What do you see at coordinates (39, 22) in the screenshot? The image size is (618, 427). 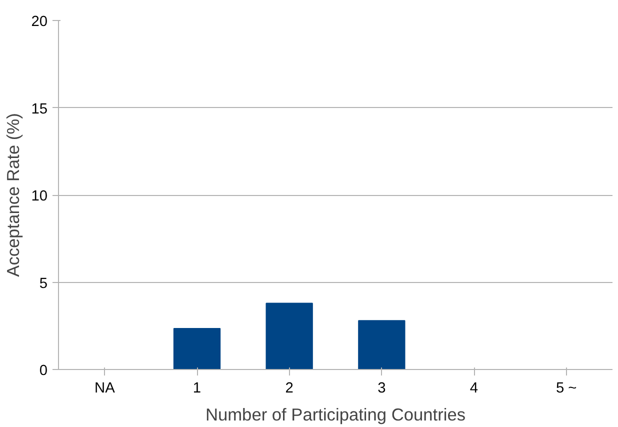 I see `y-tick-label: 20` at bounding box center [39, 22].